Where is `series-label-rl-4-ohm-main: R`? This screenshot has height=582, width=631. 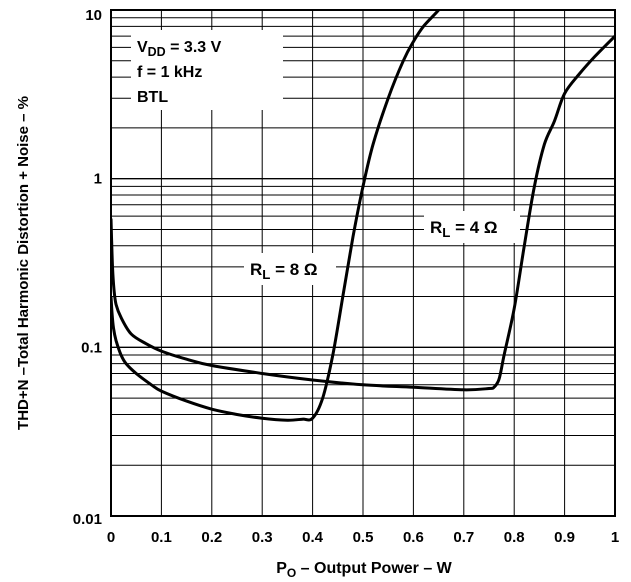 series-label-rl-4-ohm-main: R is located at coordinates (436, 227).